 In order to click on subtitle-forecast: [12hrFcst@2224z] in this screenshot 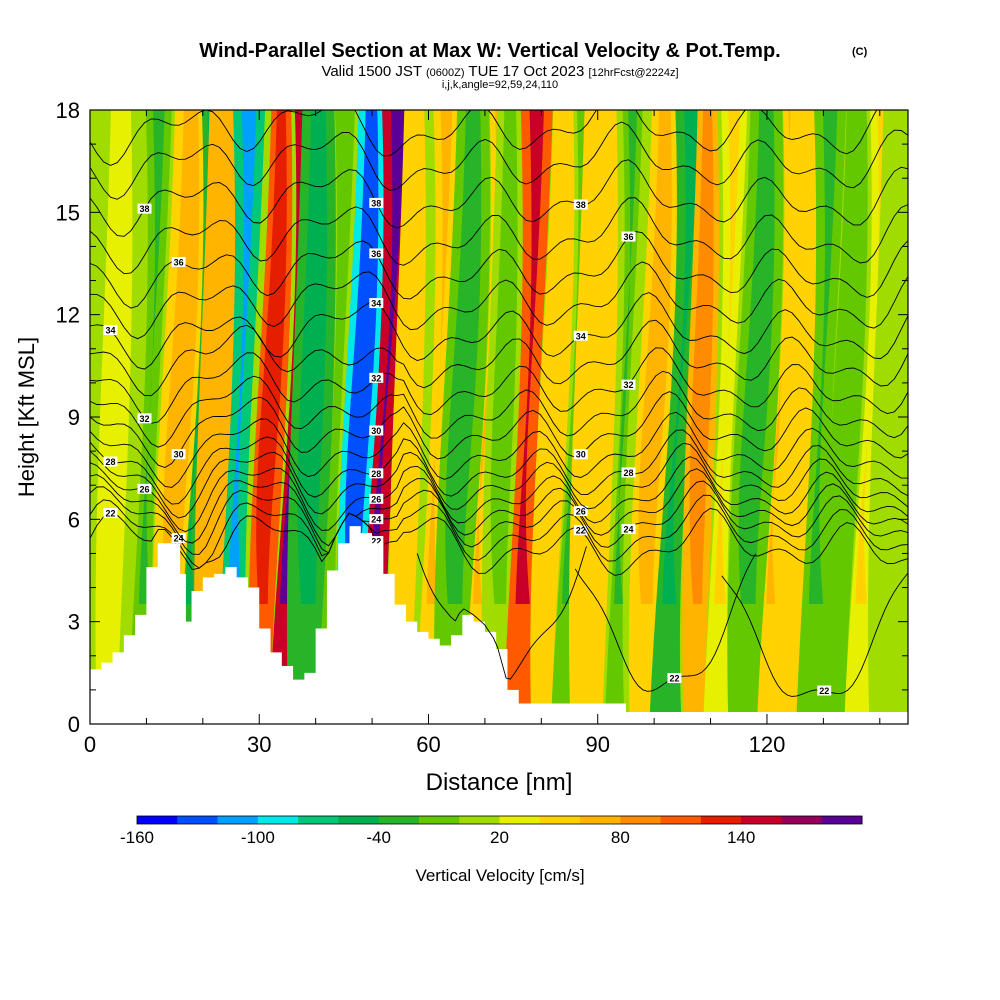, I will do `click(633, 73)`.